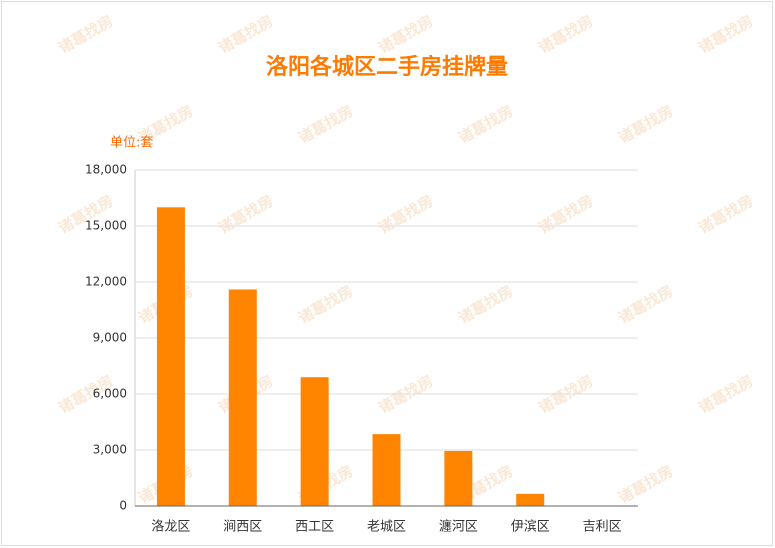 This screenshot has height=548, width=775. I want to click on x-tick-label: 涧西区, so click(242, 527).